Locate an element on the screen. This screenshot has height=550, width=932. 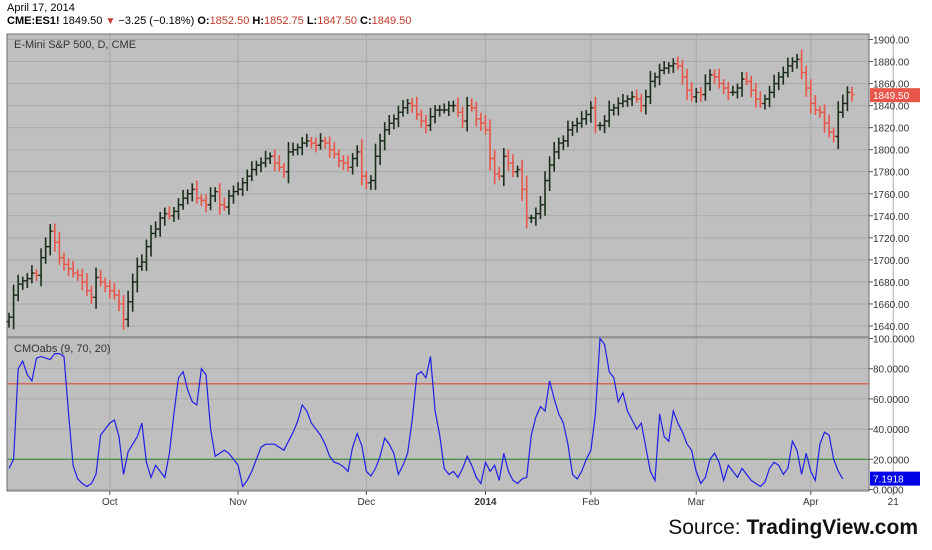
price-tick-label: 1780.00 is located at coordinates (891, 173).